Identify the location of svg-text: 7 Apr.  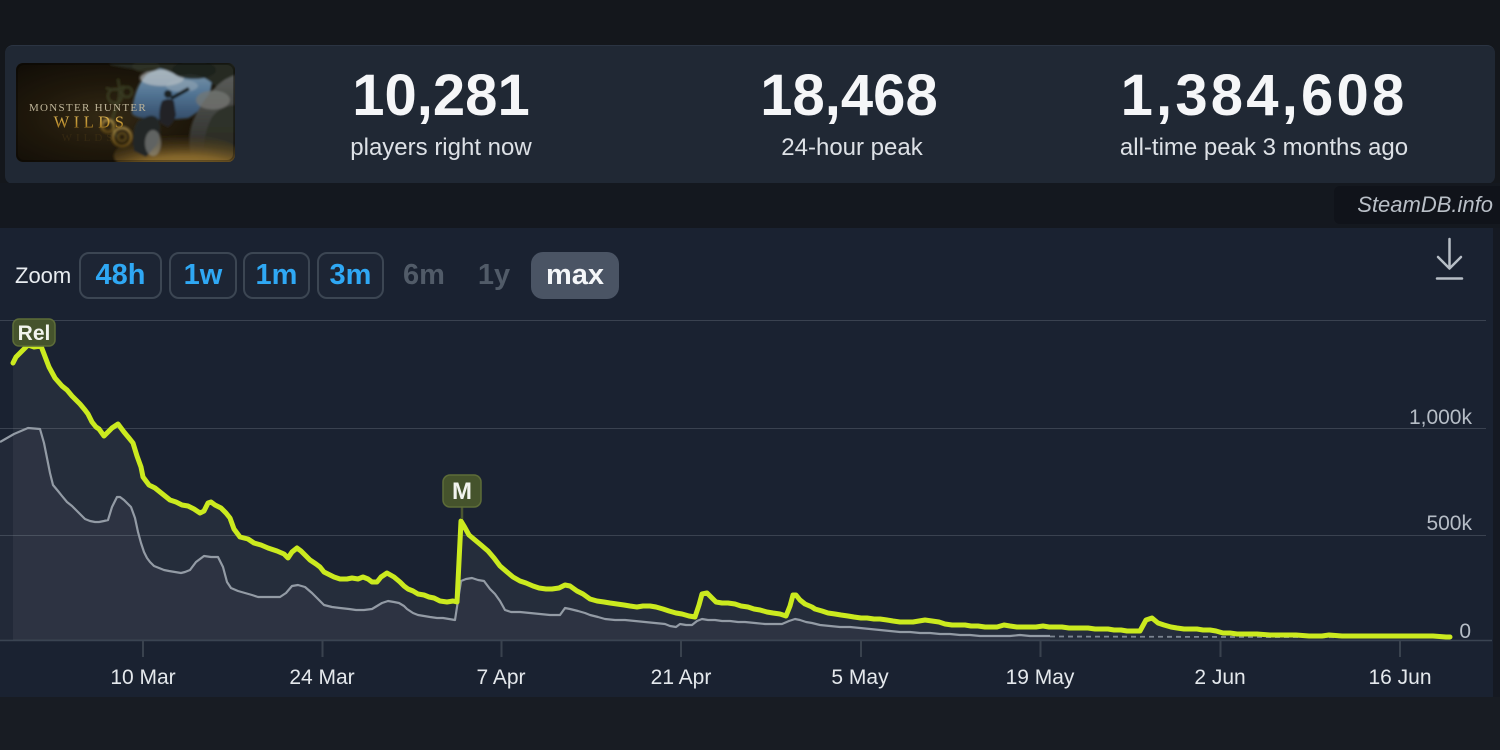
(500, 677).